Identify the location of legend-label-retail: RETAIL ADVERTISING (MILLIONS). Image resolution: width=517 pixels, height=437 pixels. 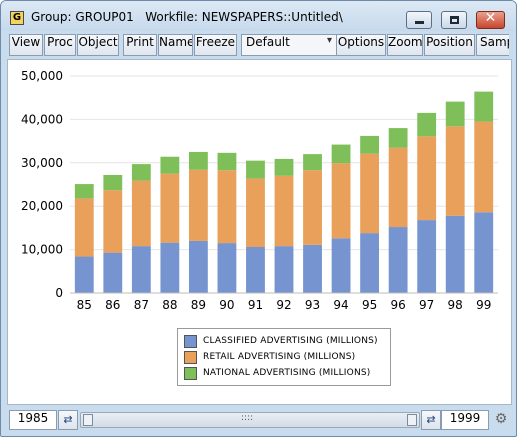
(279, 357).